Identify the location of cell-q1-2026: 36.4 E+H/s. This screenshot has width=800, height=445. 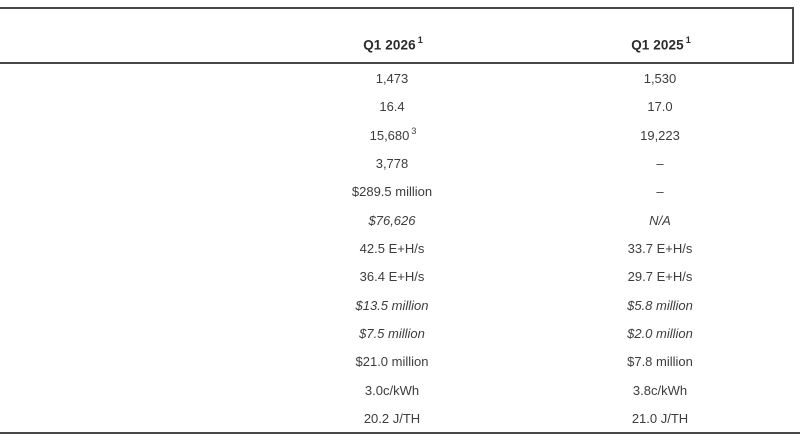
(393, 277).